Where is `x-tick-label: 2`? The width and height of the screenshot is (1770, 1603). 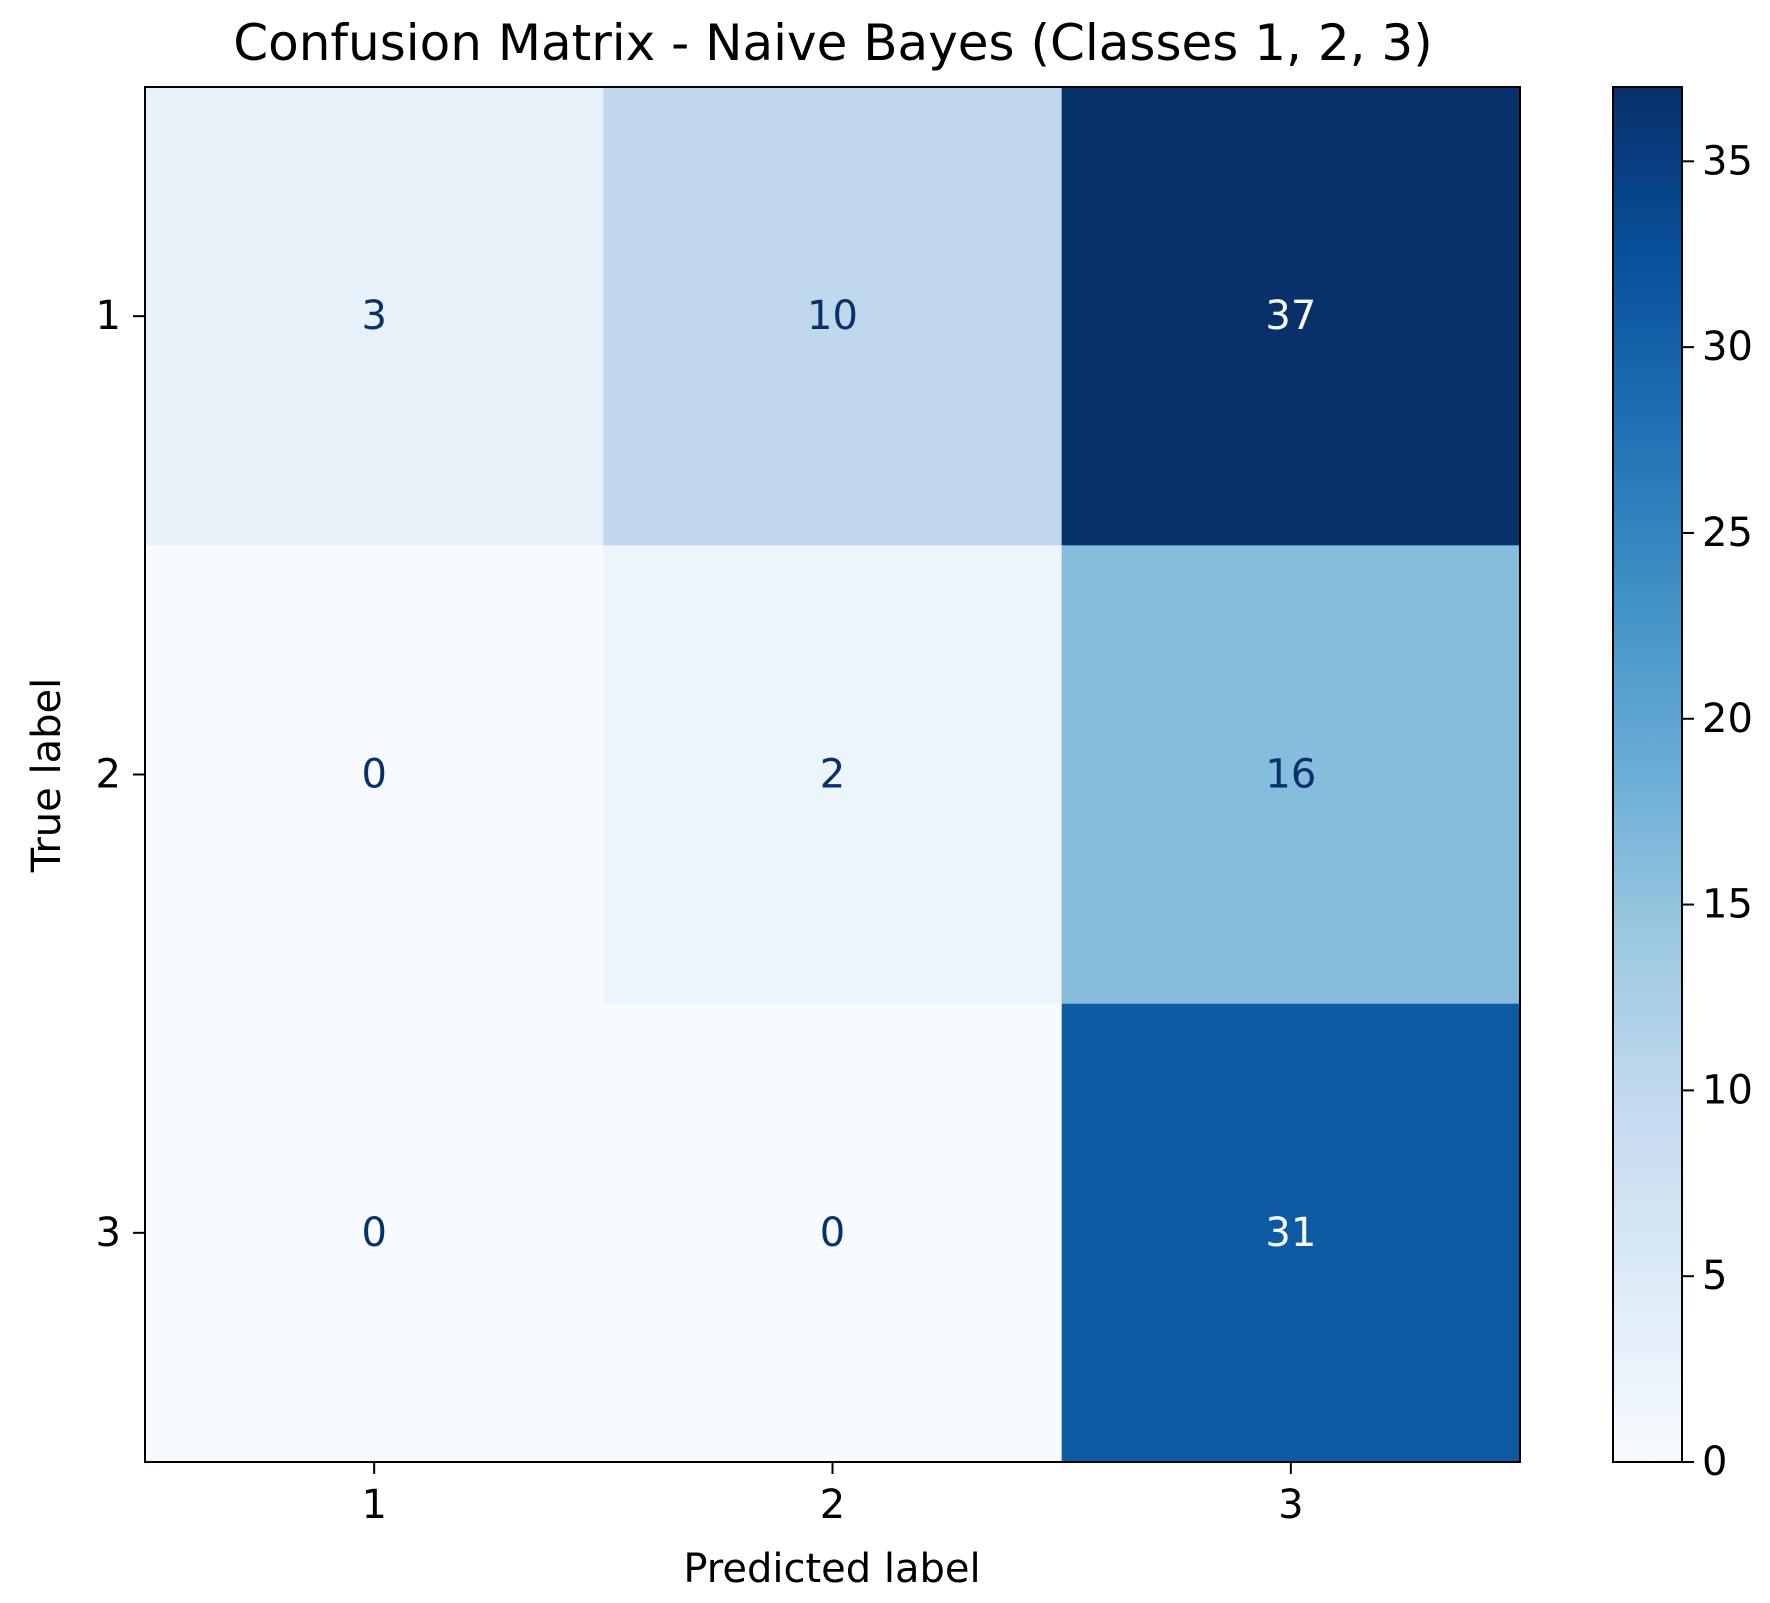
x-tick-label: 2 is located at coordinates (832, 1505).